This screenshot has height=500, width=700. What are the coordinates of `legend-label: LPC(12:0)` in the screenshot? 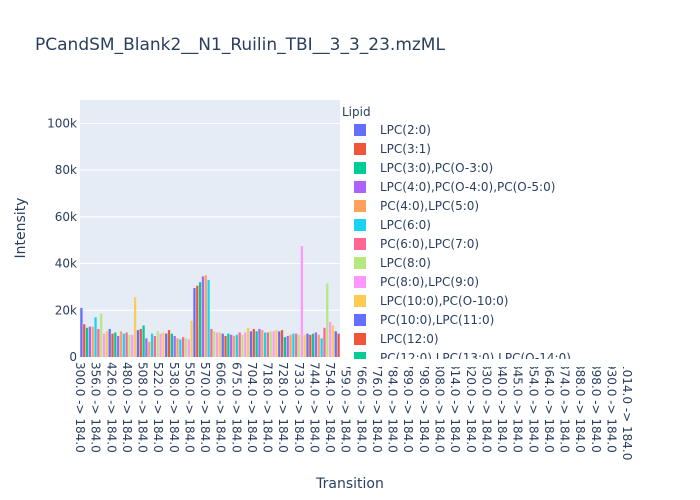 It's located at (409, 339).